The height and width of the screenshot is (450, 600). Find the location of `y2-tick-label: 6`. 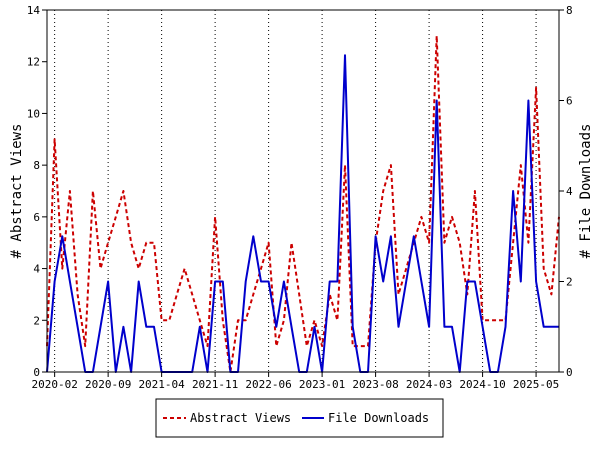

y2-tick-label: 6 is located at coordinates (569, 101).